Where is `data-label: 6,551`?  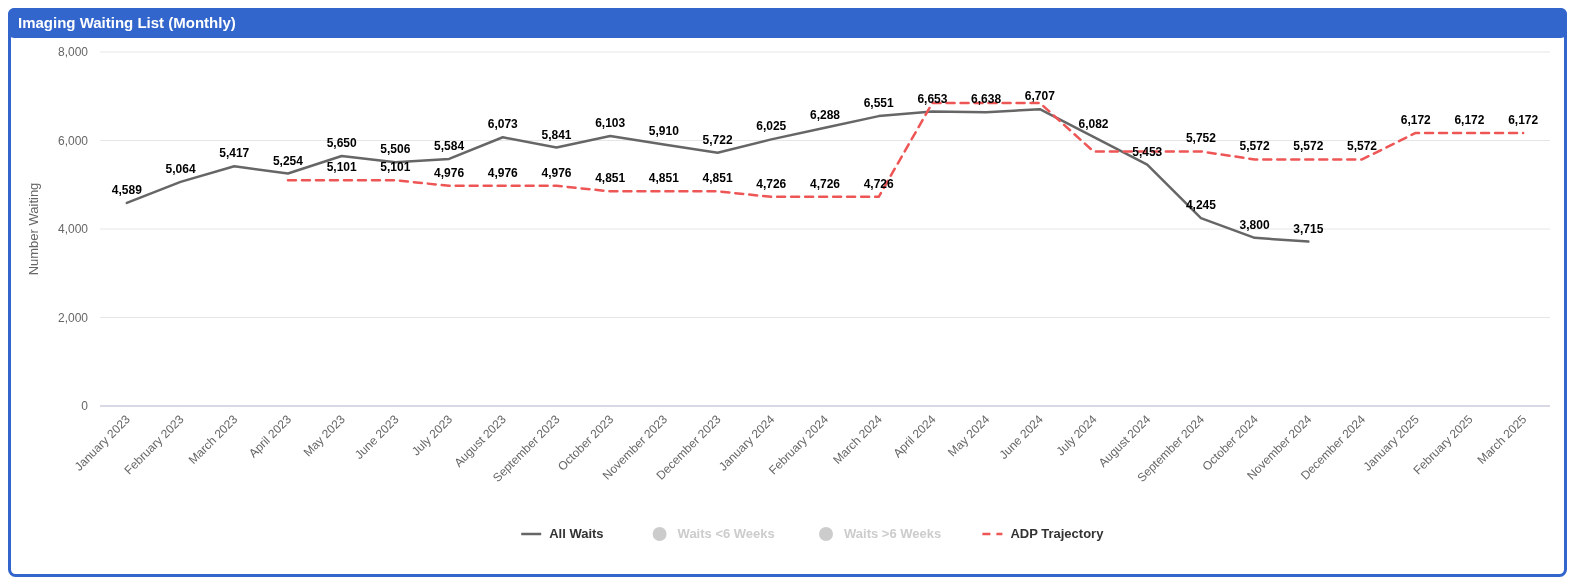 data-label: 6,551 is located at coordinates (879, 103).